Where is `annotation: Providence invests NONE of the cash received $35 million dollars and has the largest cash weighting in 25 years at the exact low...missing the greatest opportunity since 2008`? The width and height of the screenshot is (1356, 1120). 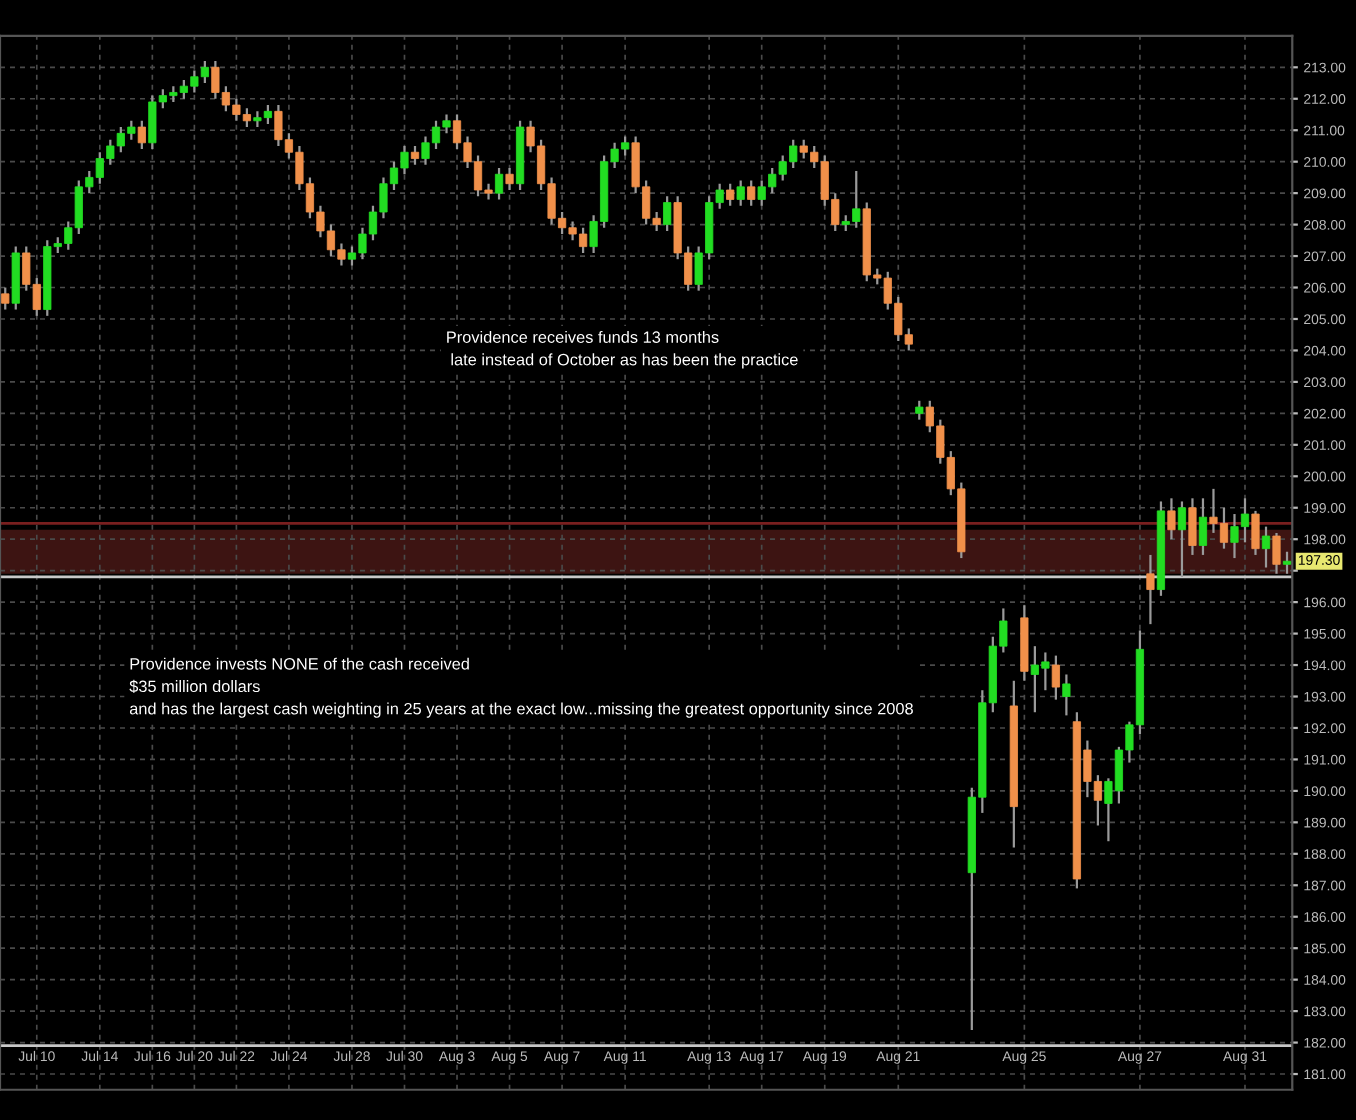
annotation: Providence invests NONE of the cash received $35 million dollars and has the largest cash weighting in 25 years at the exact low...missing the greatest opportunity since 2008 is located at coordinates (521, 687).